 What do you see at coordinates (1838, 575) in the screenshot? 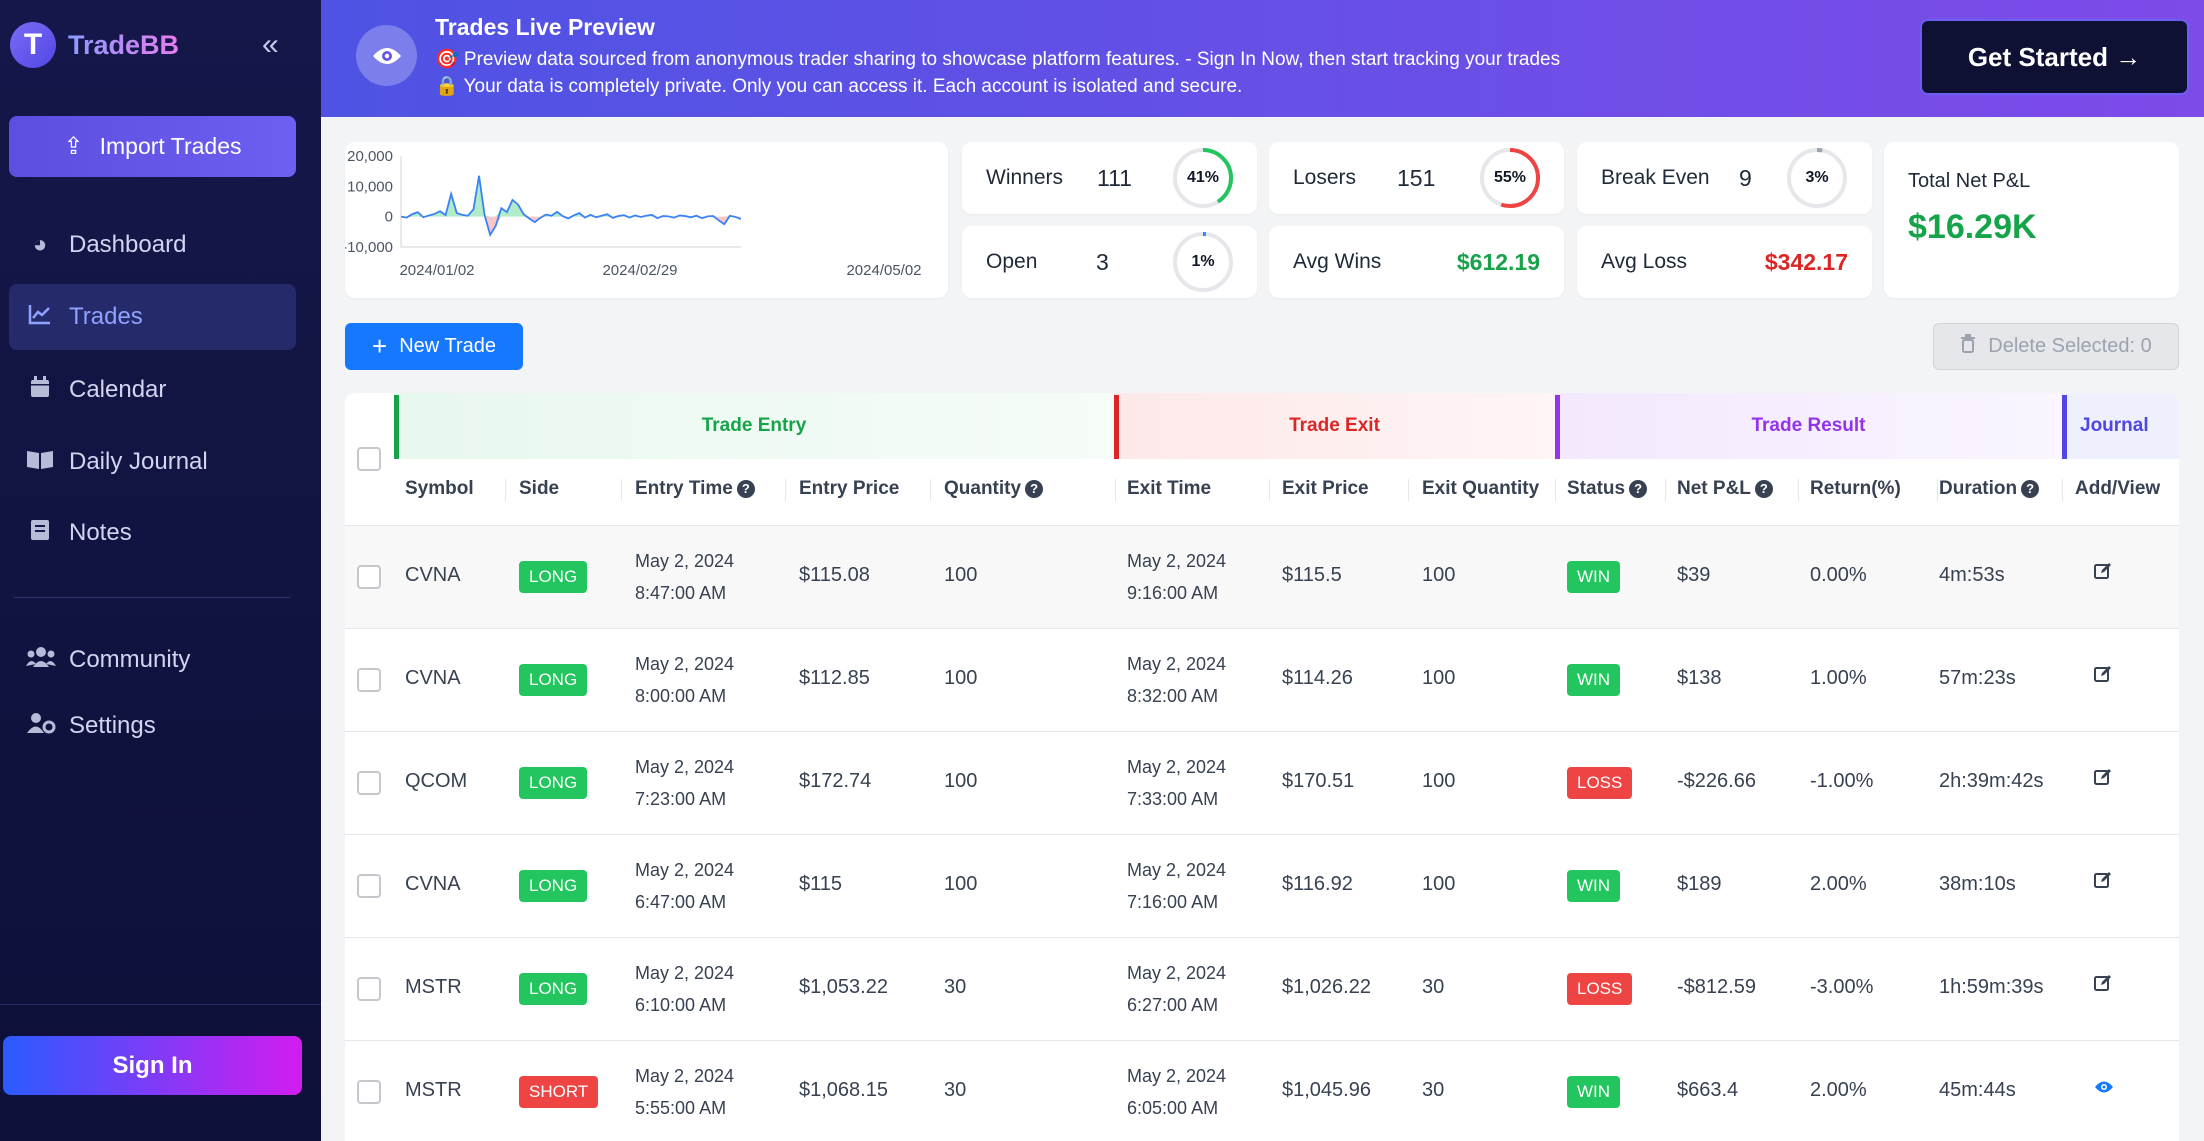
I see `cell-return: 0.00%` at bounding box center [1838, 575].